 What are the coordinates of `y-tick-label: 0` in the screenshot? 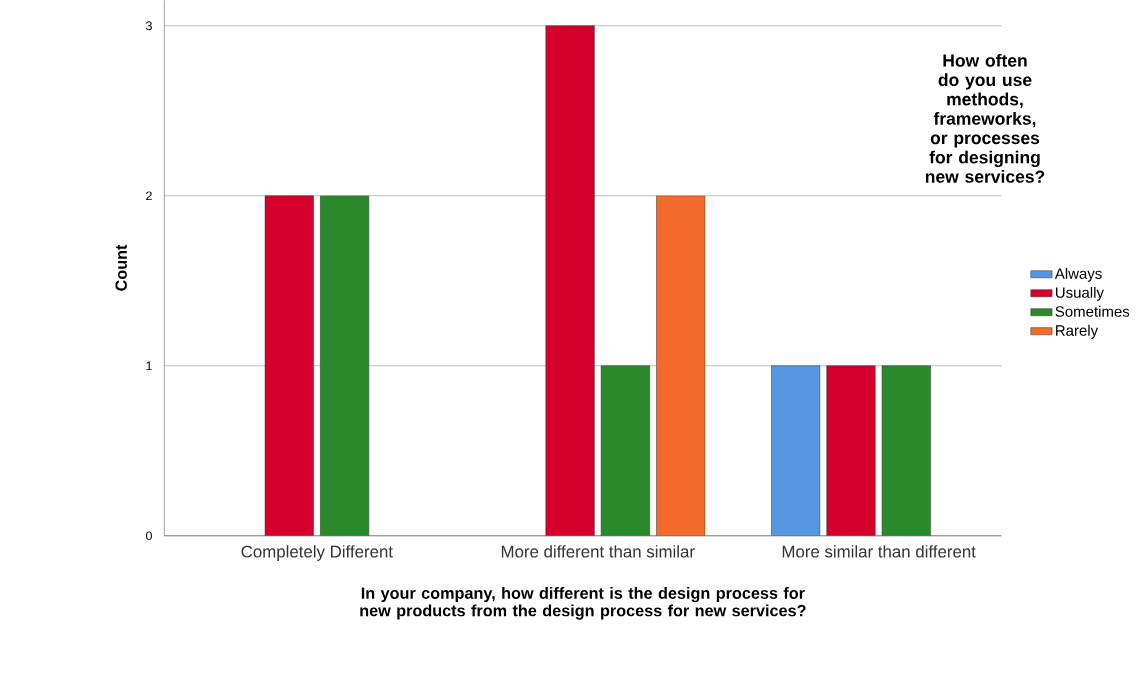 It's located at (148, 535).